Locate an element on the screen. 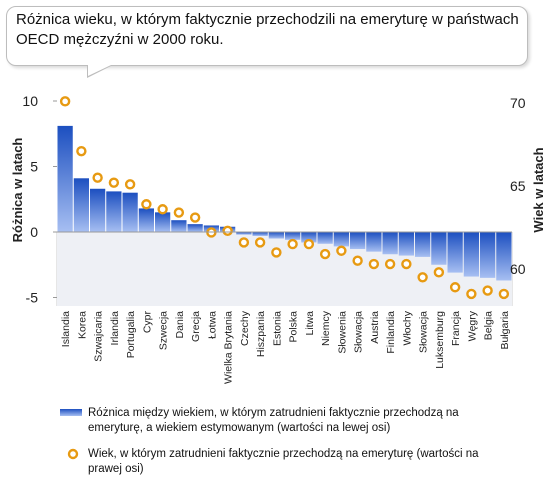  category-label: Finlandia is located at coordinates (391, 332).